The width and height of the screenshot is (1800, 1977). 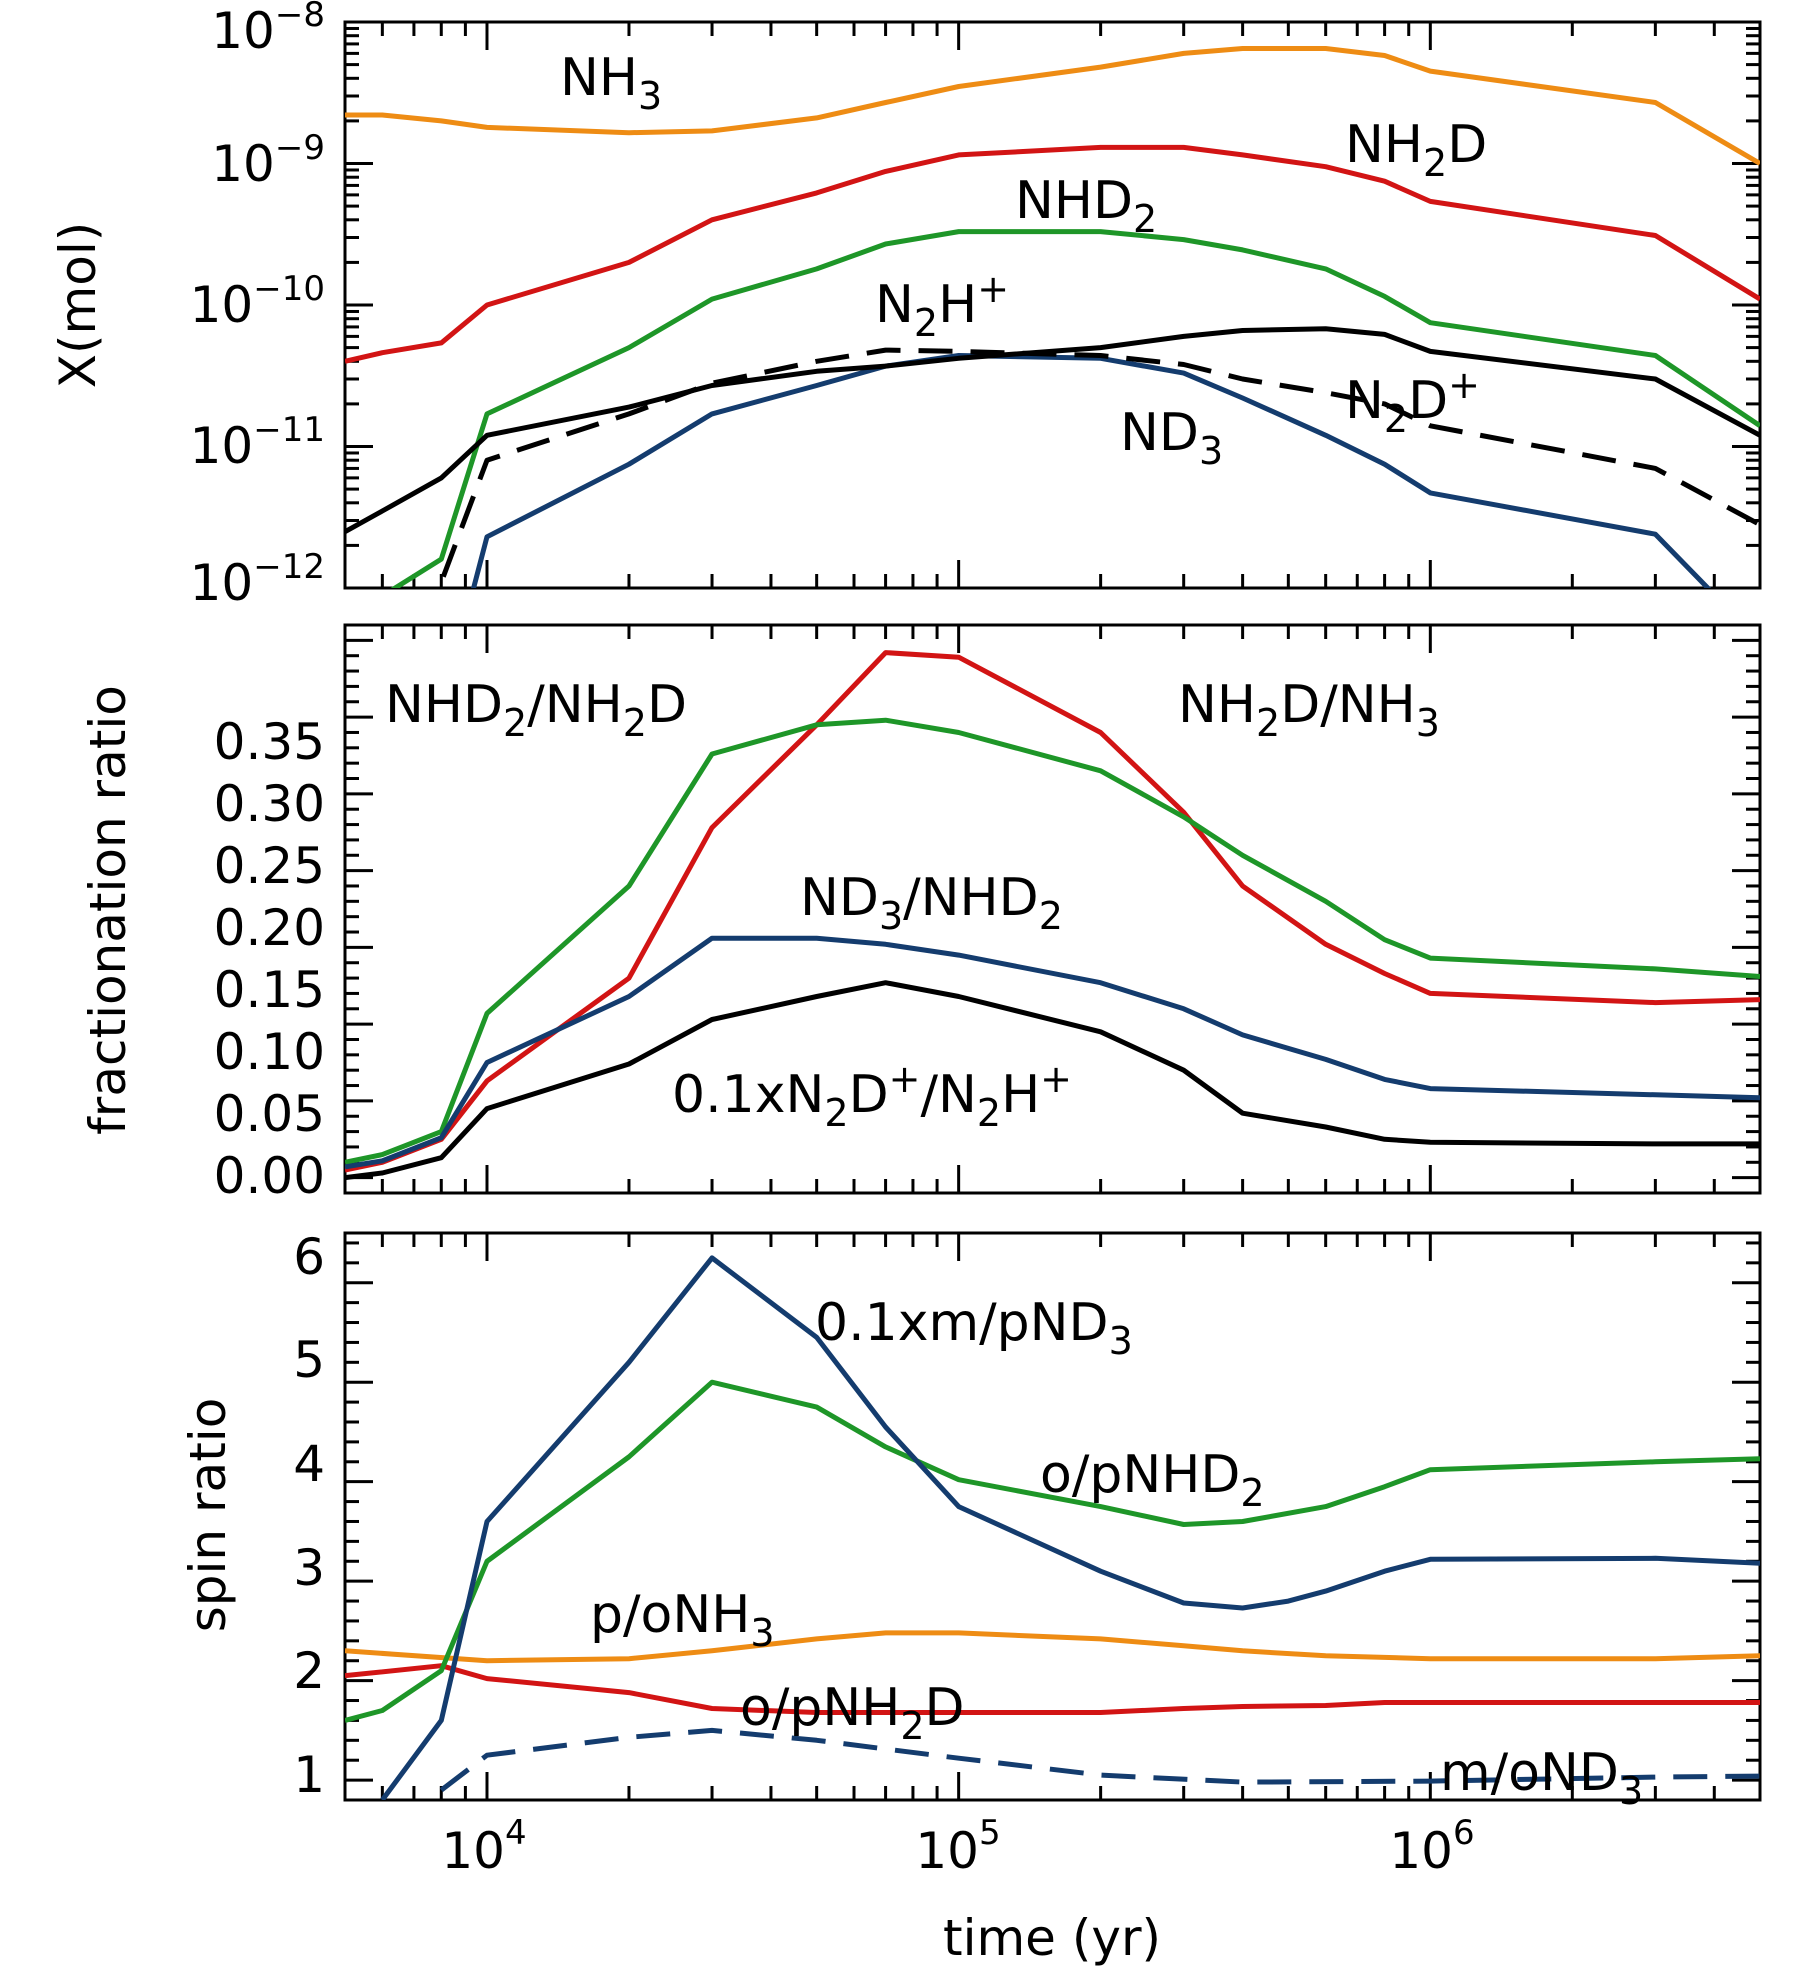 I want to click on series-line-nd3-nhd2, so click(x=1052, y=1052).